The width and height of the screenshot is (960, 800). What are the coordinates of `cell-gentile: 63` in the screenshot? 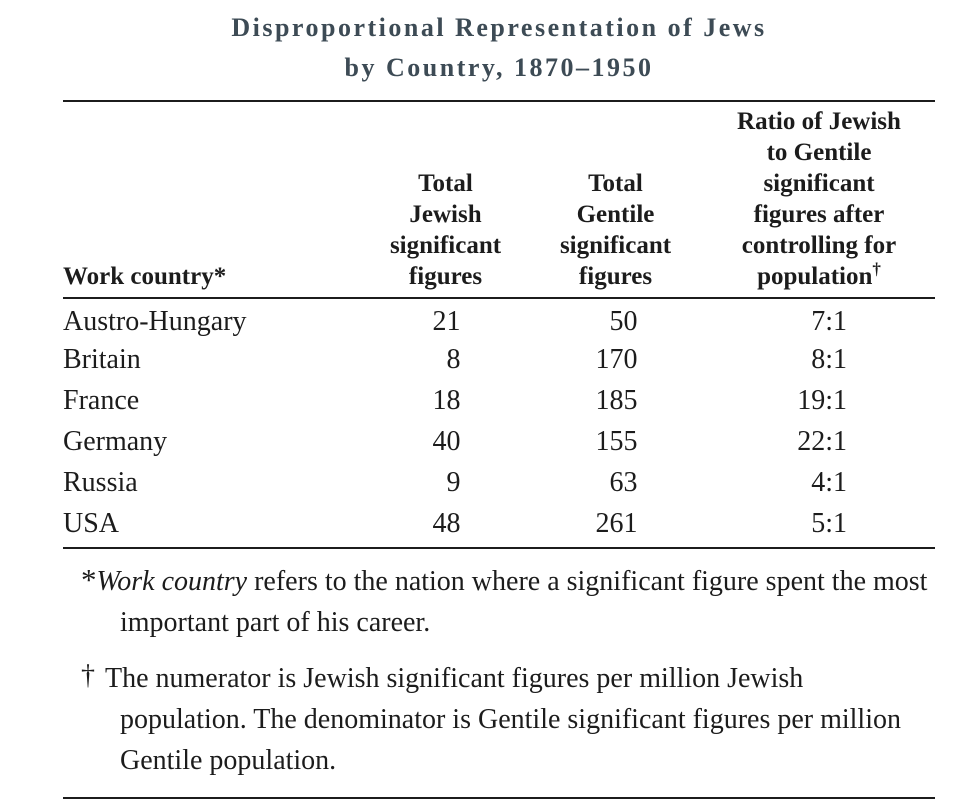 It's located at (615, 482).